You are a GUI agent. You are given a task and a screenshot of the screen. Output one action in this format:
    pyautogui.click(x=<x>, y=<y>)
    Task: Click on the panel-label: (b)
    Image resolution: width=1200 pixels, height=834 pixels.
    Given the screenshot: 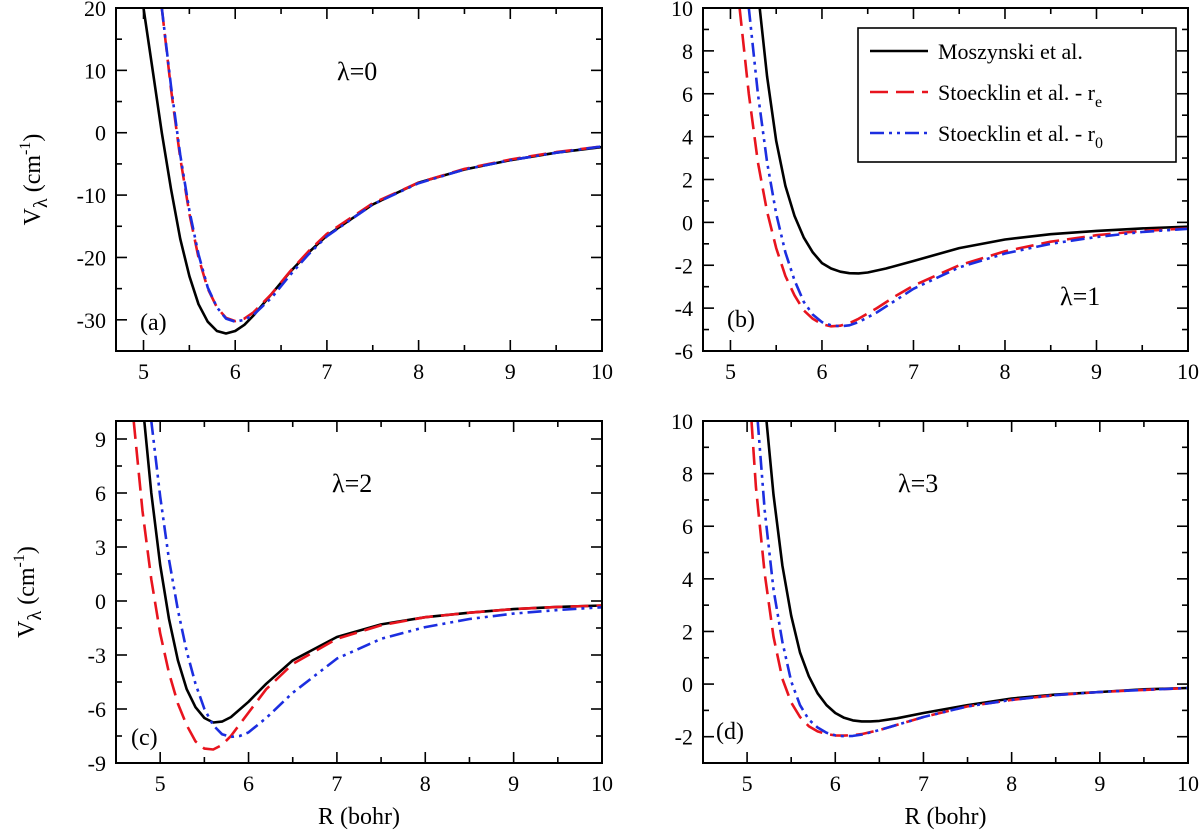 What is the action you would take?
    pyautogui.click(x=741, y=320)
    